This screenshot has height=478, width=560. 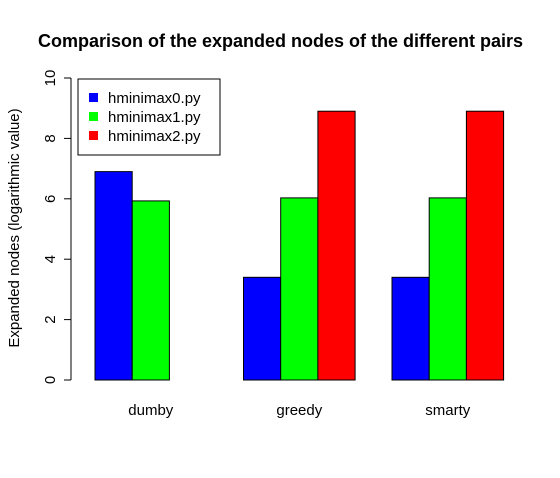 I want to click on y-tick-label: 0, so click(x=50, y=380).